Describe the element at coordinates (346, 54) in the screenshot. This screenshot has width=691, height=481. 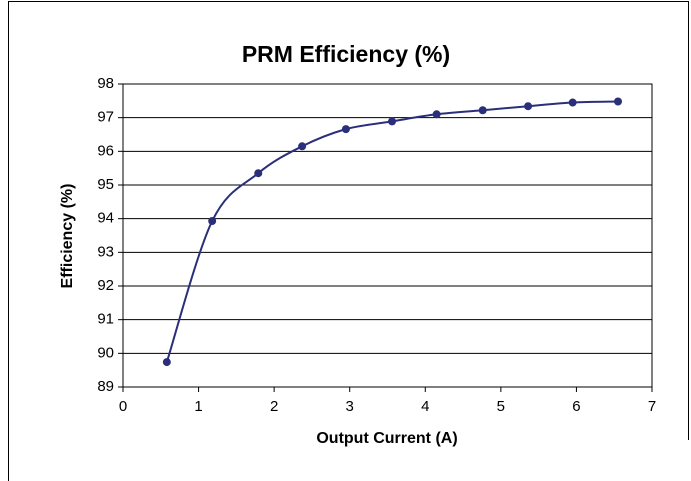
I see `chart-title: PRM Efficiency (%)` at that location.